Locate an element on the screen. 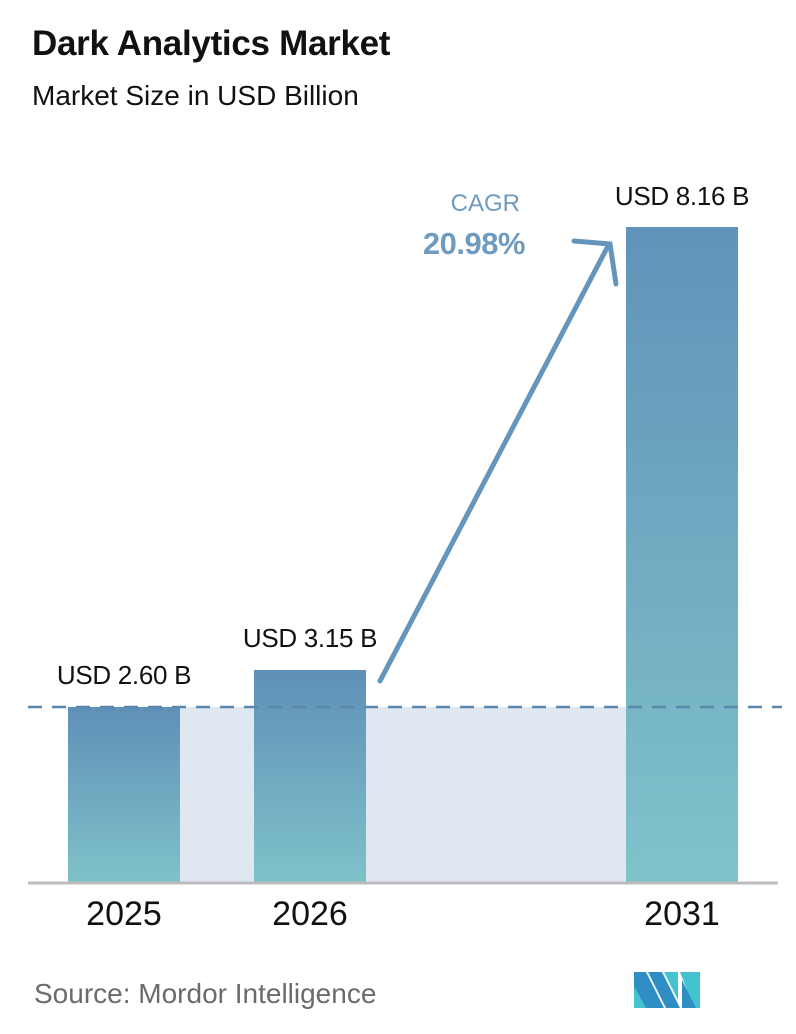 This screenshot has width=796, height=1034. bar-label-2026: USD 3.15 B is located at coordinates (310, 638).